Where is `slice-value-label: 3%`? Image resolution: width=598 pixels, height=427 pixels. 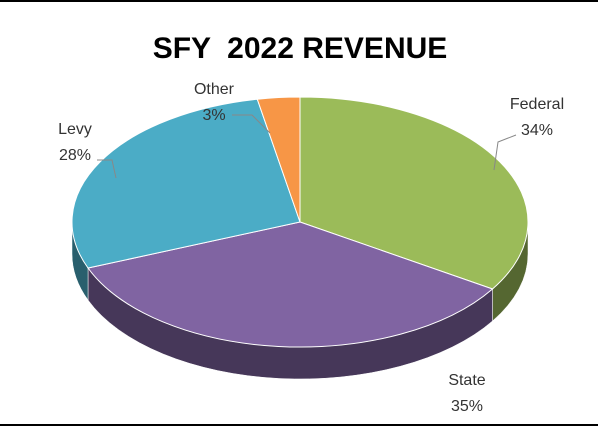 slice-value-label: 3% is located at coordinates (213, 115).